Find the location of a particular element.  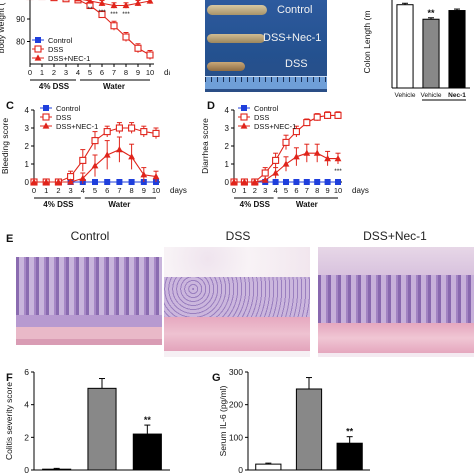

y-tick-label: 4 is located at coordinates (27, 110).